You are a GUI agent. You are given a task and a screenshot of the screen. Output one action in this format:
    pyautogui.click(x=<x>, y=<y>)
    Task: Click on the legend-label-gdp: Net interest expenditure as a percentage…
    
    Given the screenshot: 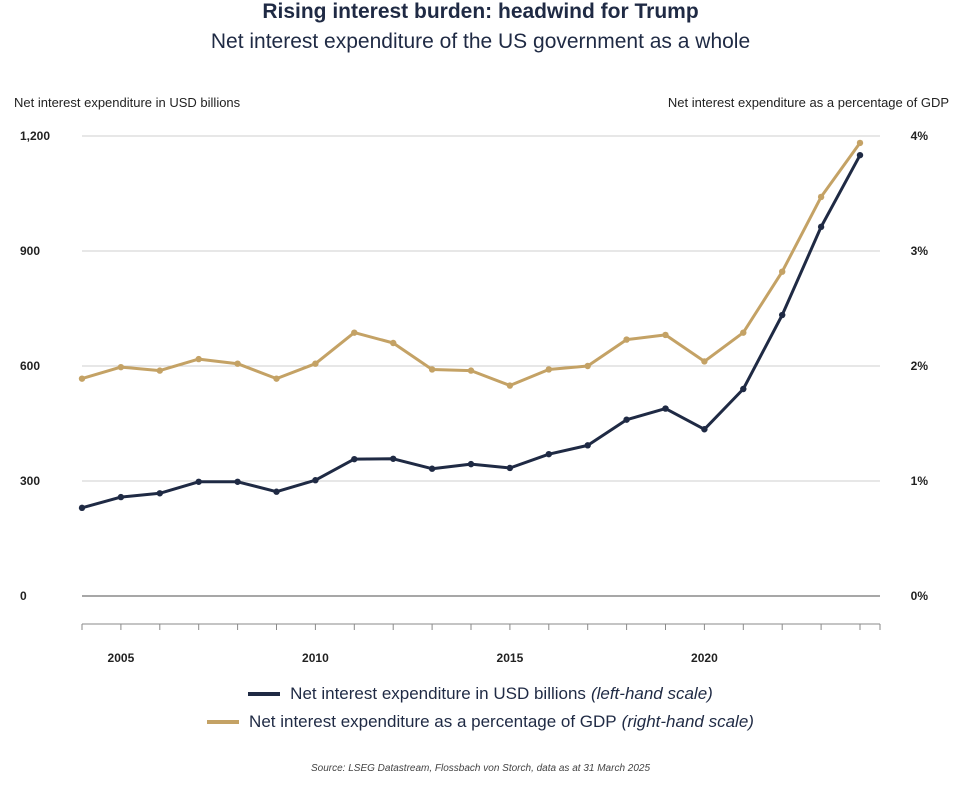 What is the action you would take?
    pyautogui.click(x=433, y=721)
    